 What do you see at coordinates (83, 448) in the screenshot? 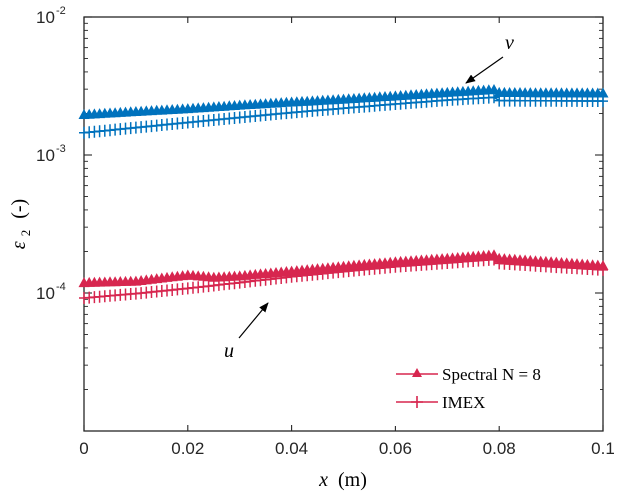
I see `x-tick-label: 0` at bounding box center [83, 448].